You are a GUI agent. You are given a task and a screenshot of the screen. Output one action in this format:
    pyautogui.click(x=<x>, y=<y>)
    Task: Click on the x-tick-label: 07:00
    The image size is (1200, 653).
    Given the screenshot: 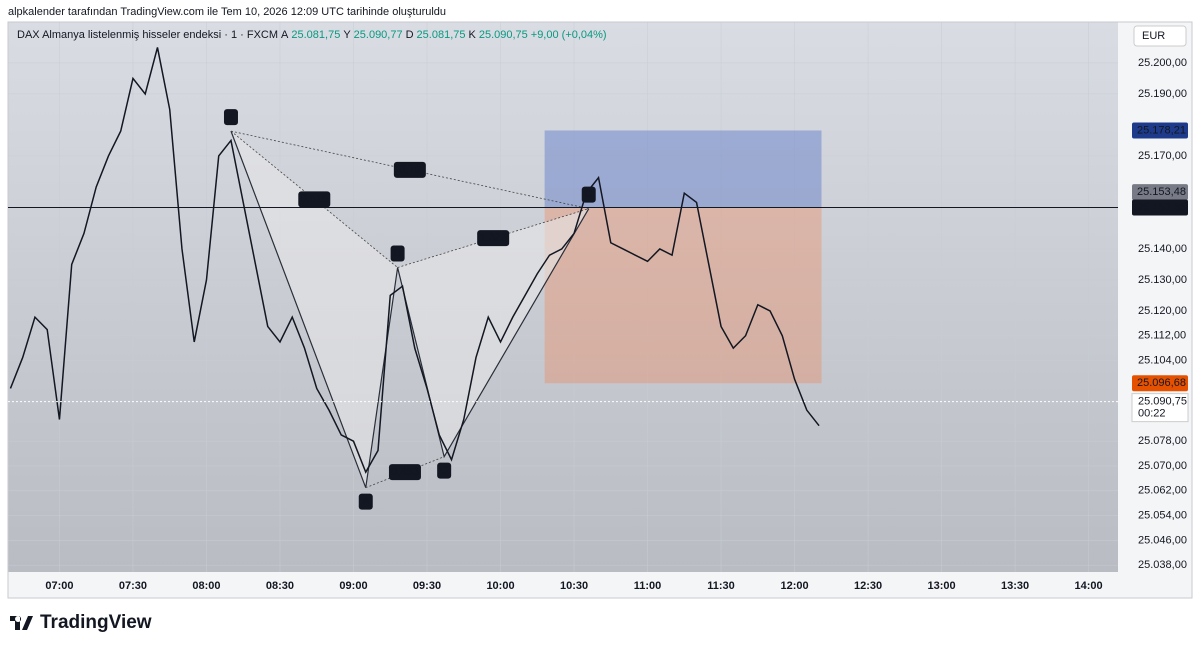 What is the action you would take?
    pyautogui.click(x=59, y=586)
    